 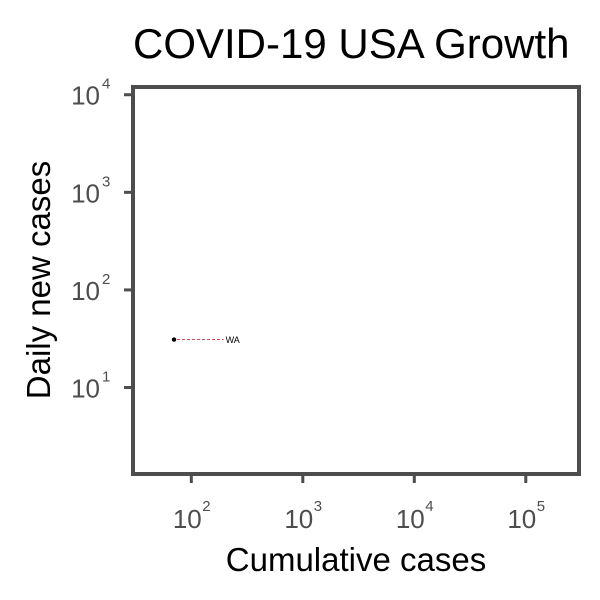 What do you see at coordinates (206, 506) in the screenshot?
I see `x-tick-exponent: 2` at bounding box center [206, 506].